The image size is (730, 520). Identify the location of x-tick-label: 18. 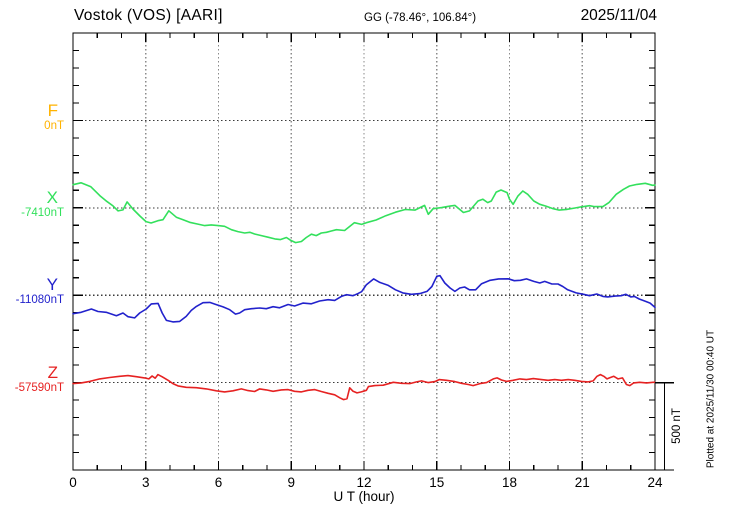
(509, 482).